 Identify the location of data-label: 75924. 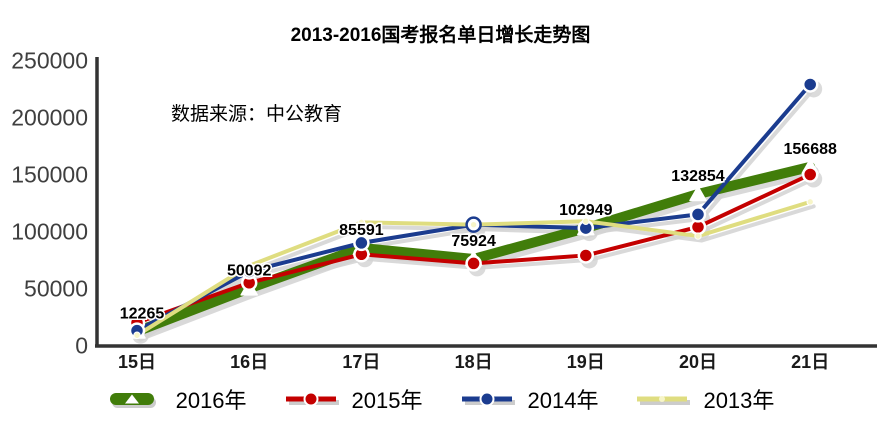
(473, 241).